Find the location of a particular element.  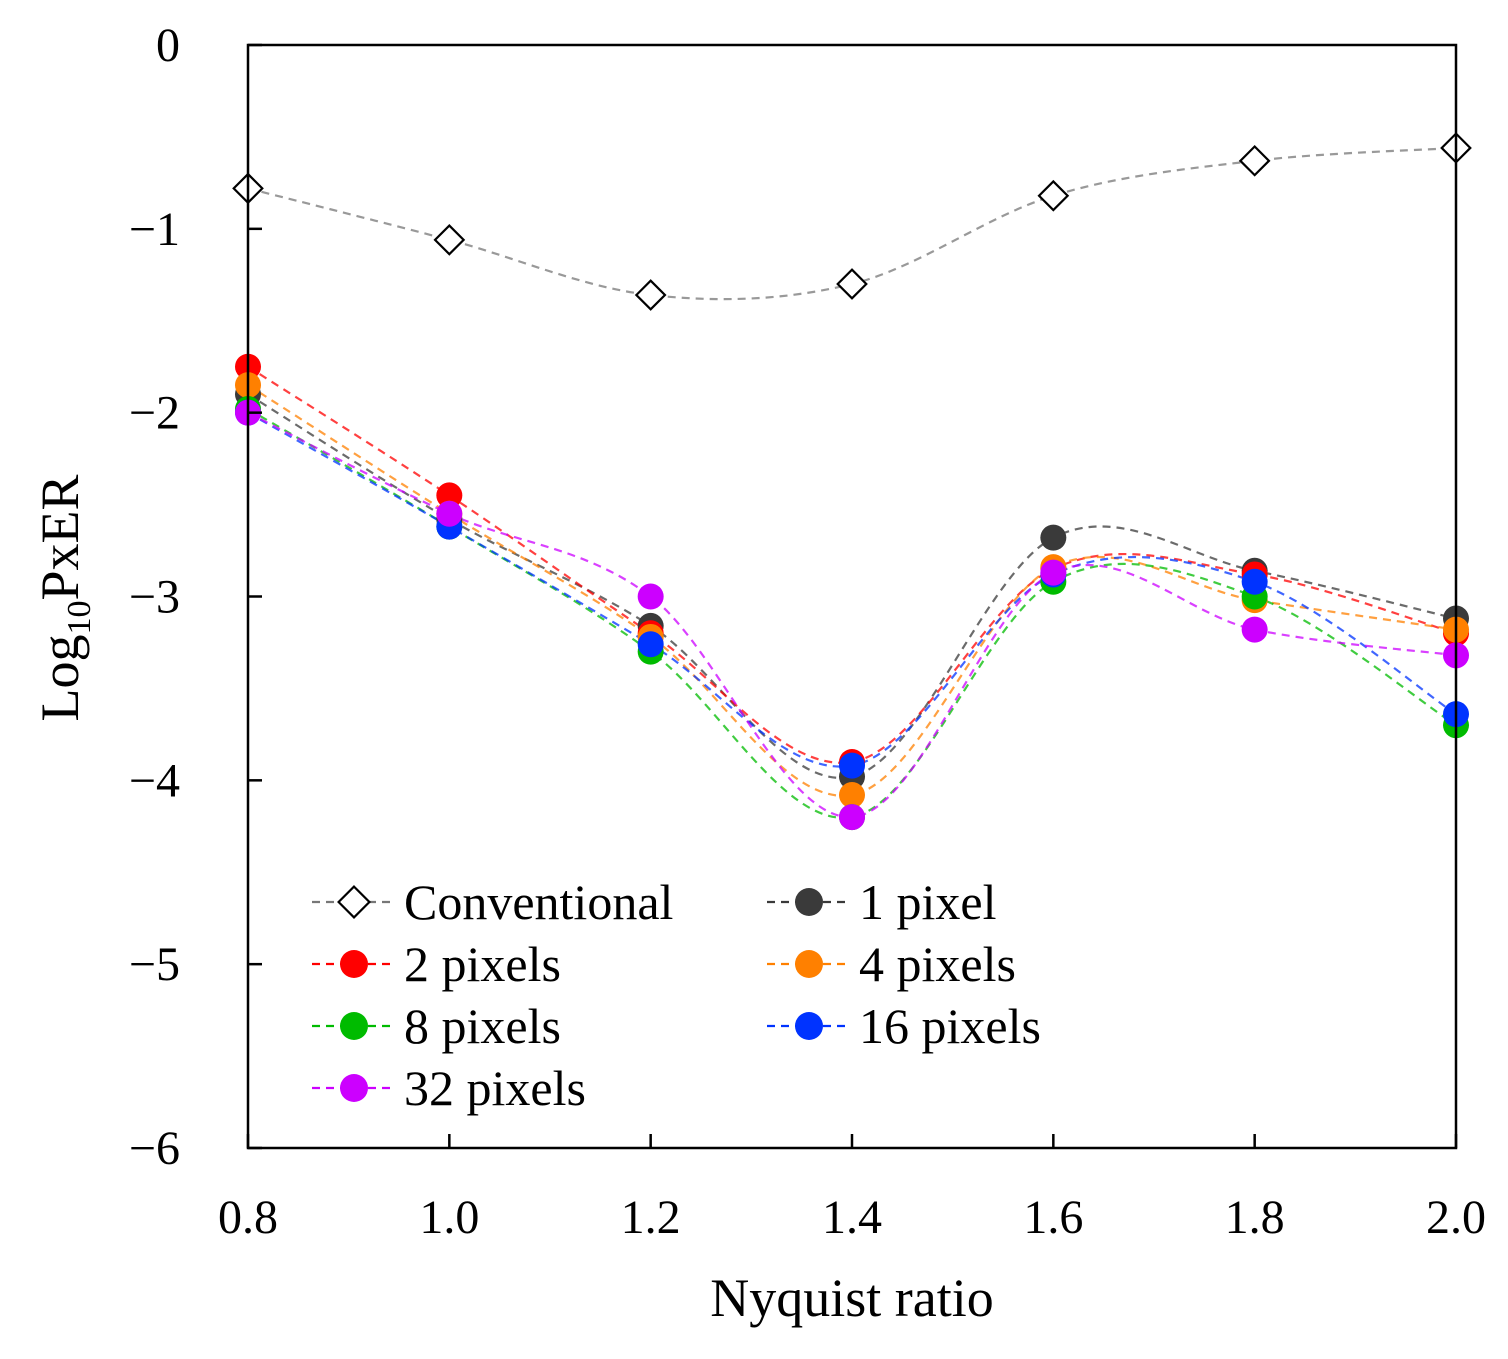

legend-item-2-pixels: 2 pixels is located at coordinates (436, 964).